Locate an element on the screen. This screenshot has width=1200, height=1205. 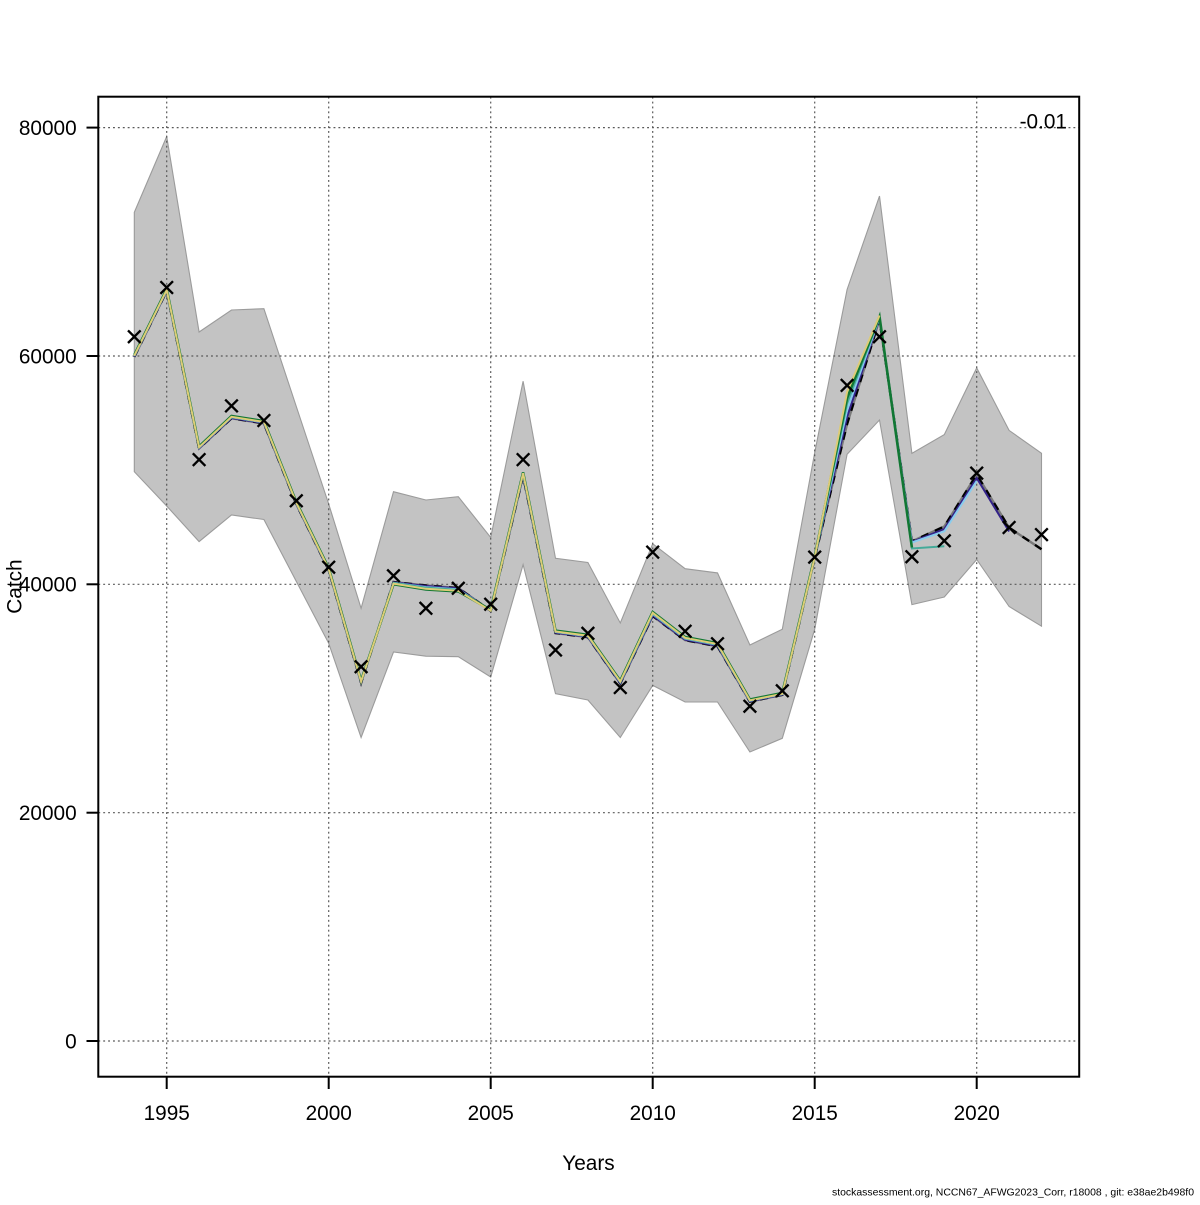
svg-text: Years is located at coordinates (588, 1163).